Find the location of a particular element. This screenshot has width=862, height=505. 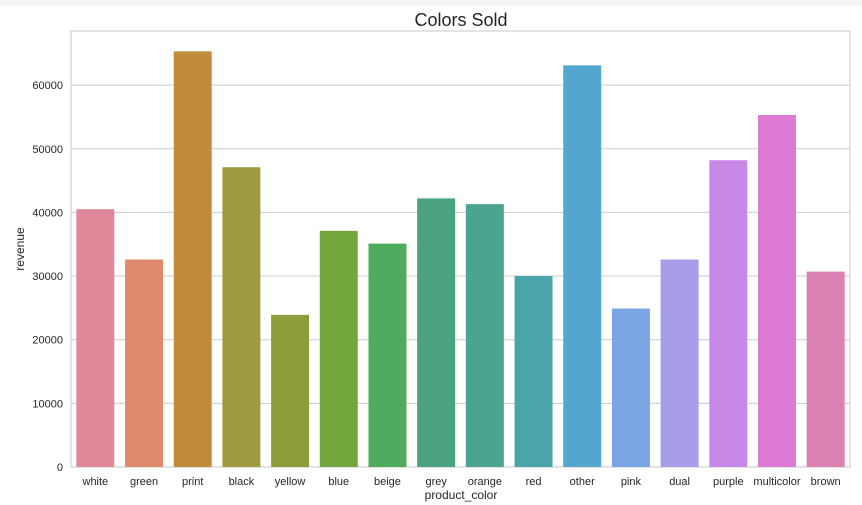

x-tick-label-blue: blue is located at coordinates (338, 482).